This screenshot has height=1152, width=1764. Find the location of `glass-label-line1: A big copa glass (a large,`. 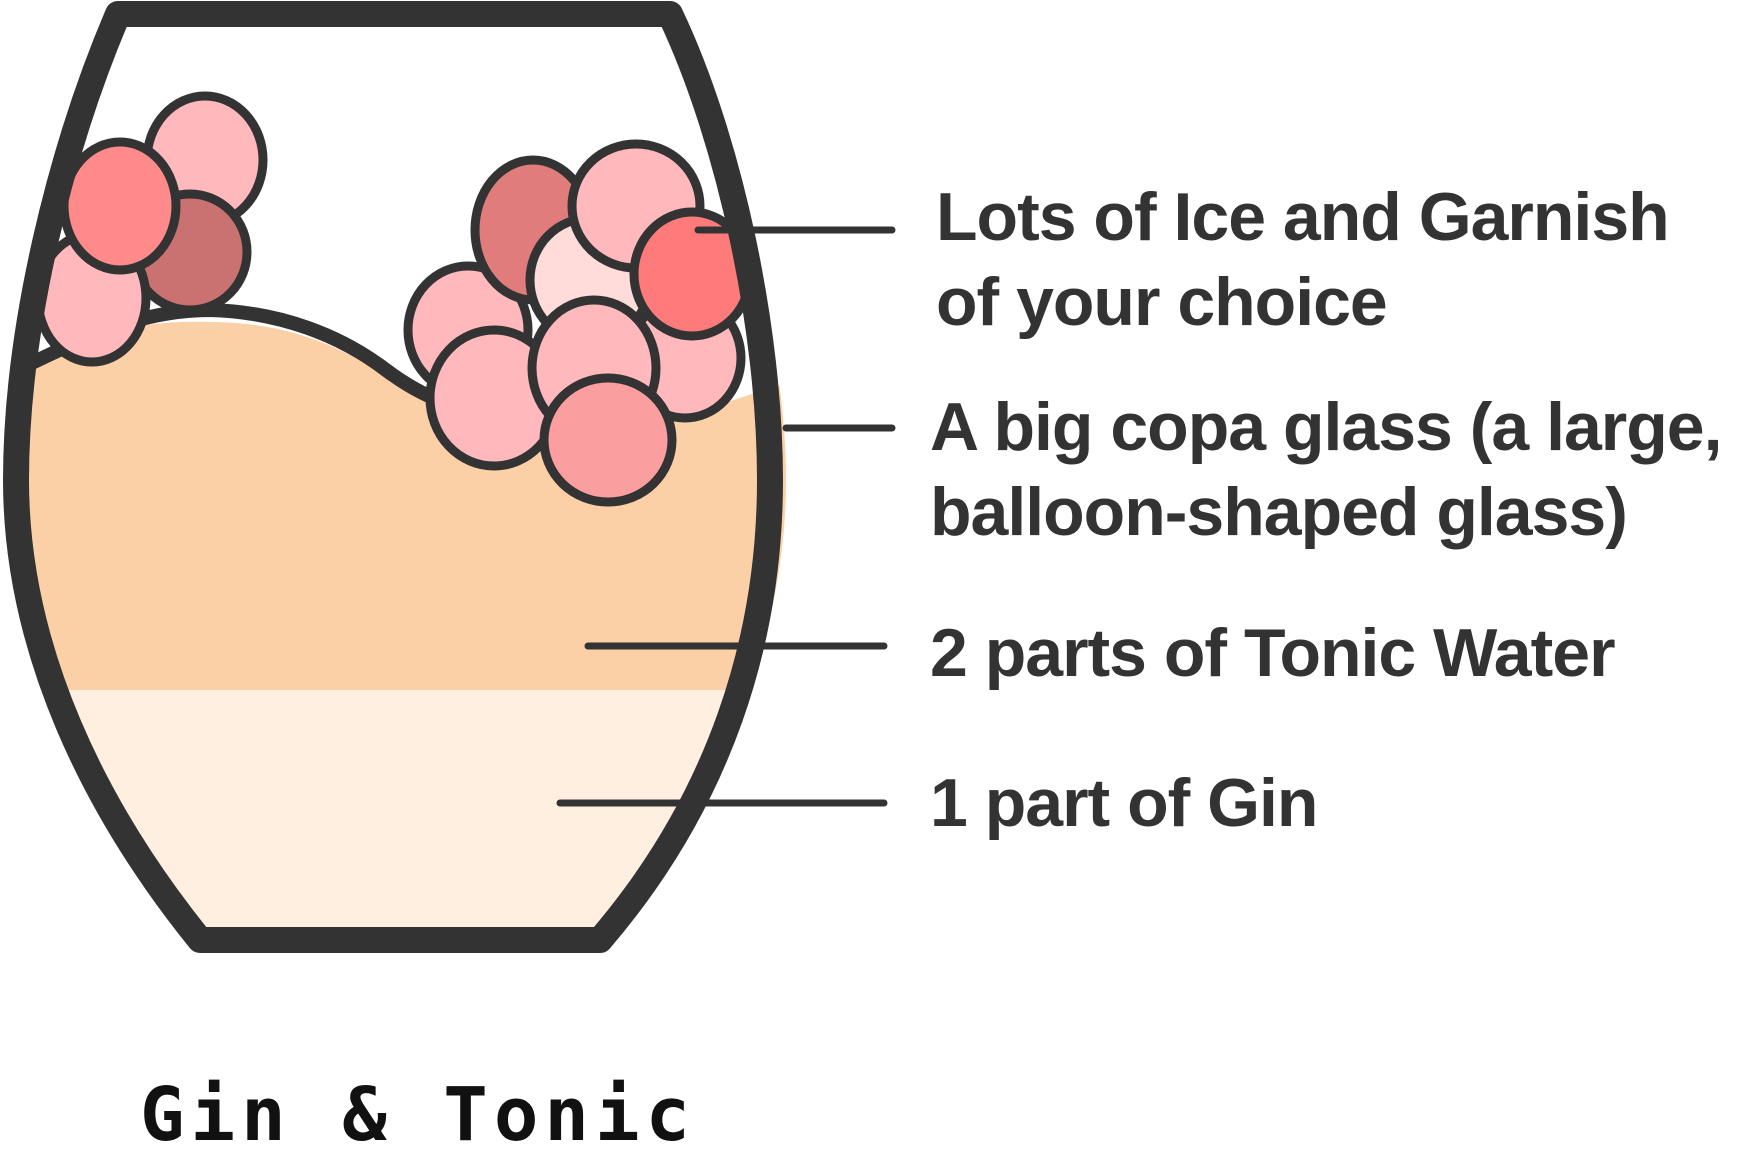

glass-label-line1: A big copa glass (a large, is located at coordinates (1326, 427).